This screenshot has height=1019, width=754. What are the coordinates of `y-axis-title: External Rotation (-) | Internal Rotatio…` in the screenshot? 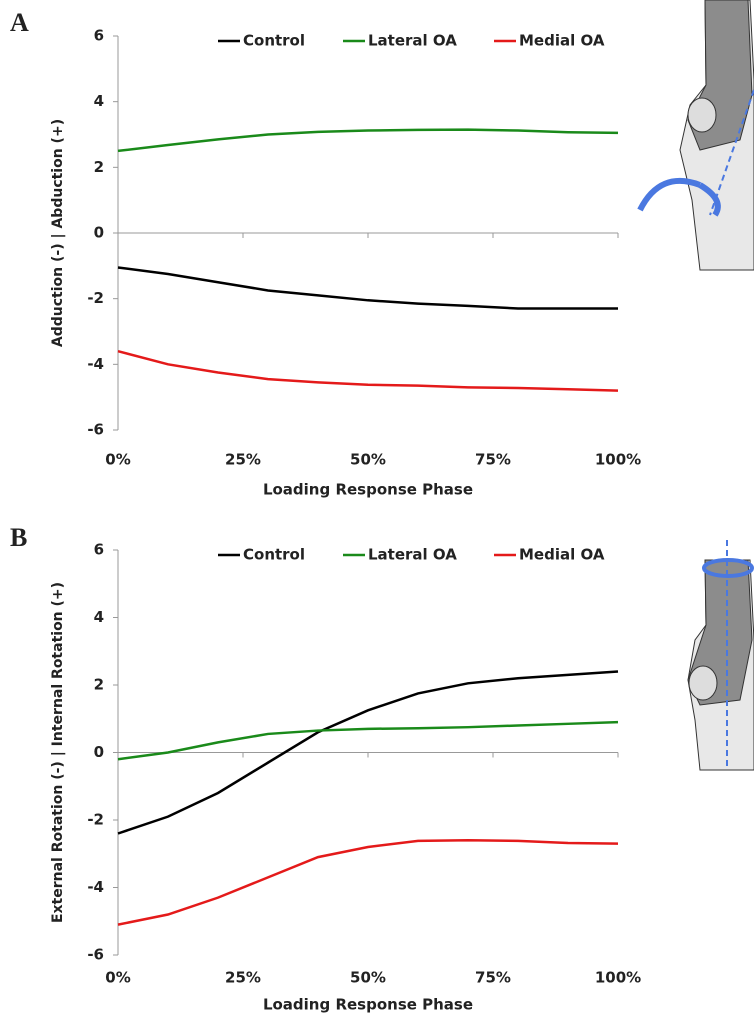 It's located at (58, 752).